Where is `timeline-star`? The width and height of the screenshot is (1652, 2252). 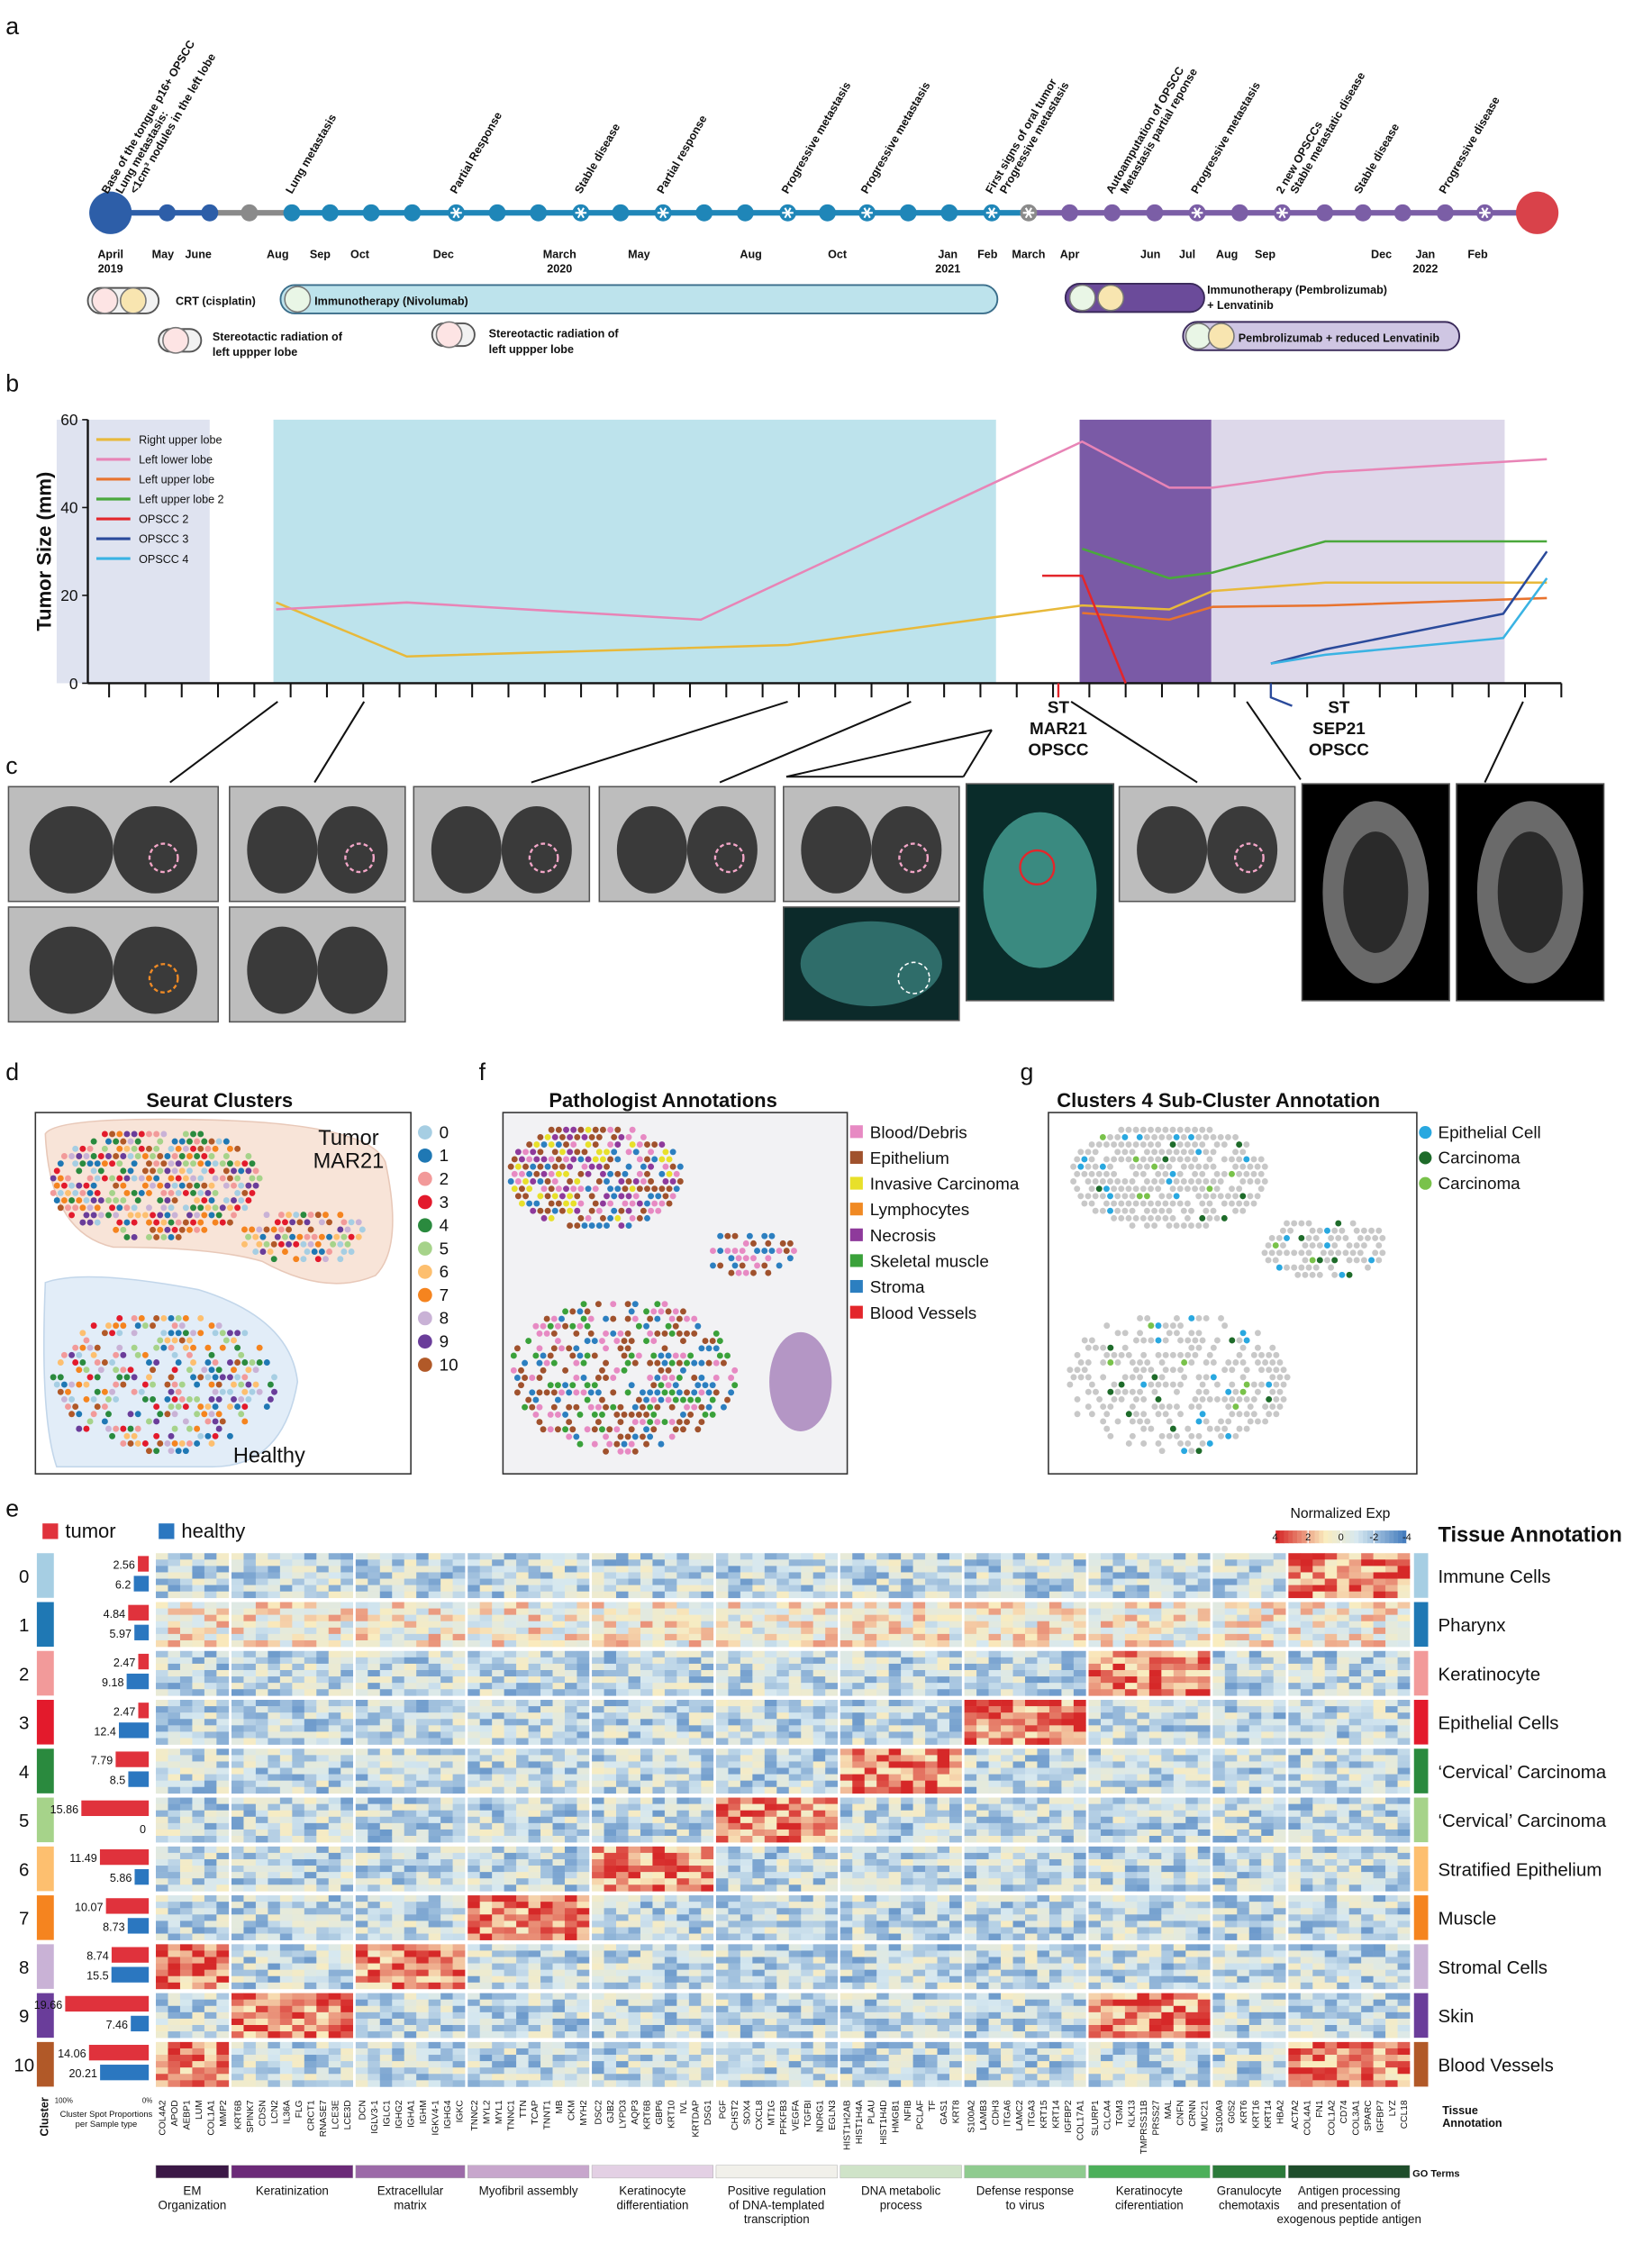
timeline-star is located at coordinates (867, 213).